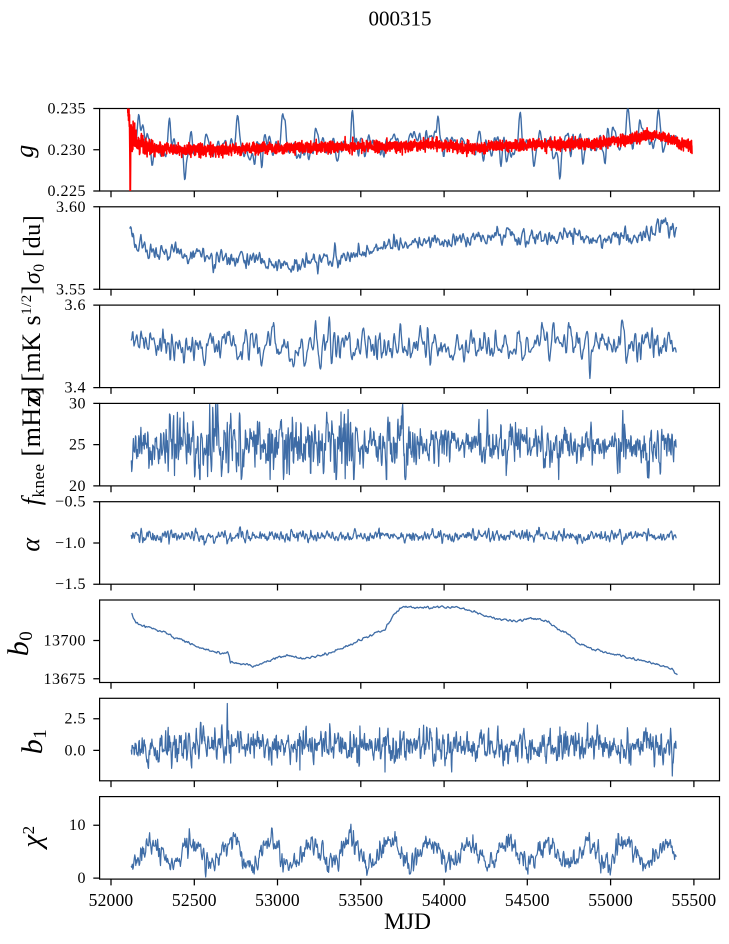 Image resolution: width=729 pixels, height=944 pixels. Describe the element at coordinates (694, 900) in the screenshot. I see `svg-text: 55500` at that location.